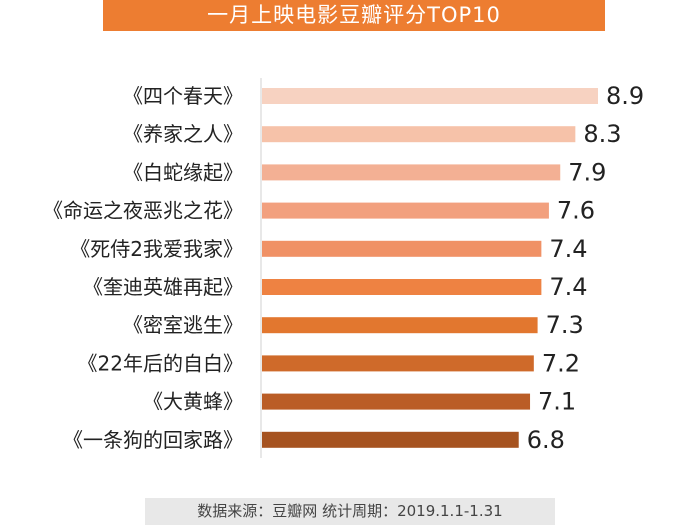 The height and width of the screenshot is (525, 700). Describe the element at coordinates (183, 172) in the screenshot. I see `category-label: 《白蛇缘起》` at that location.